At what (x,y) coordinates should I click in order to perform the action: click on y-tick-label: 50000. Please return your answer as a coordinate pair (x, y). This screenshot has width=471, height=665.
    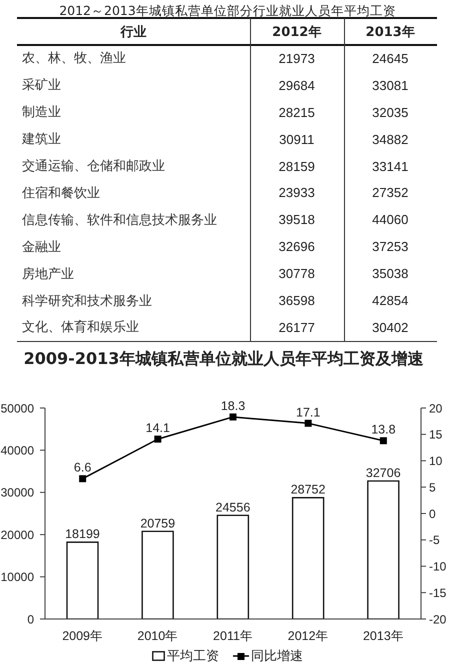
    Looking at the image, I should click on (17, 408).